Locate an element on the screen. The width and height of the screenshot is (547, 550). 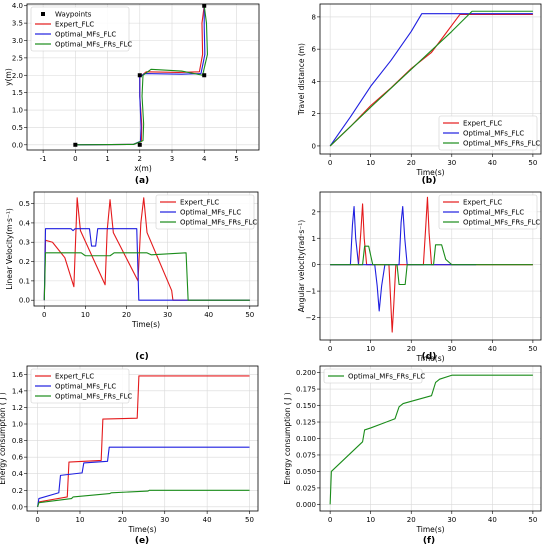
y-tick-label: 1.0 is located at coordinates (17, 111).